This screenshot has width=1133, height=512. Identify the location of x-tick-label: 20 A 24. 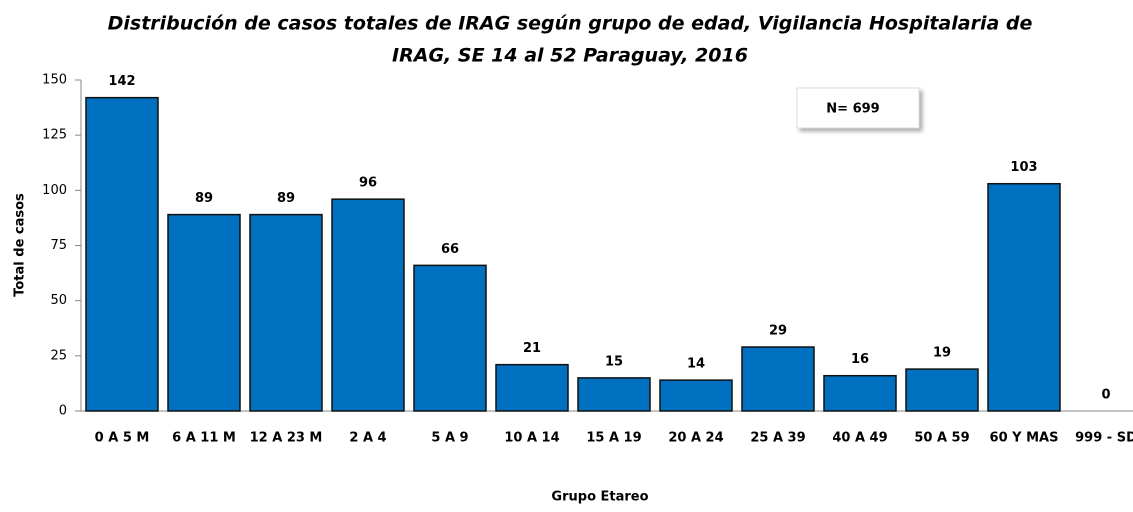
(695, 438).